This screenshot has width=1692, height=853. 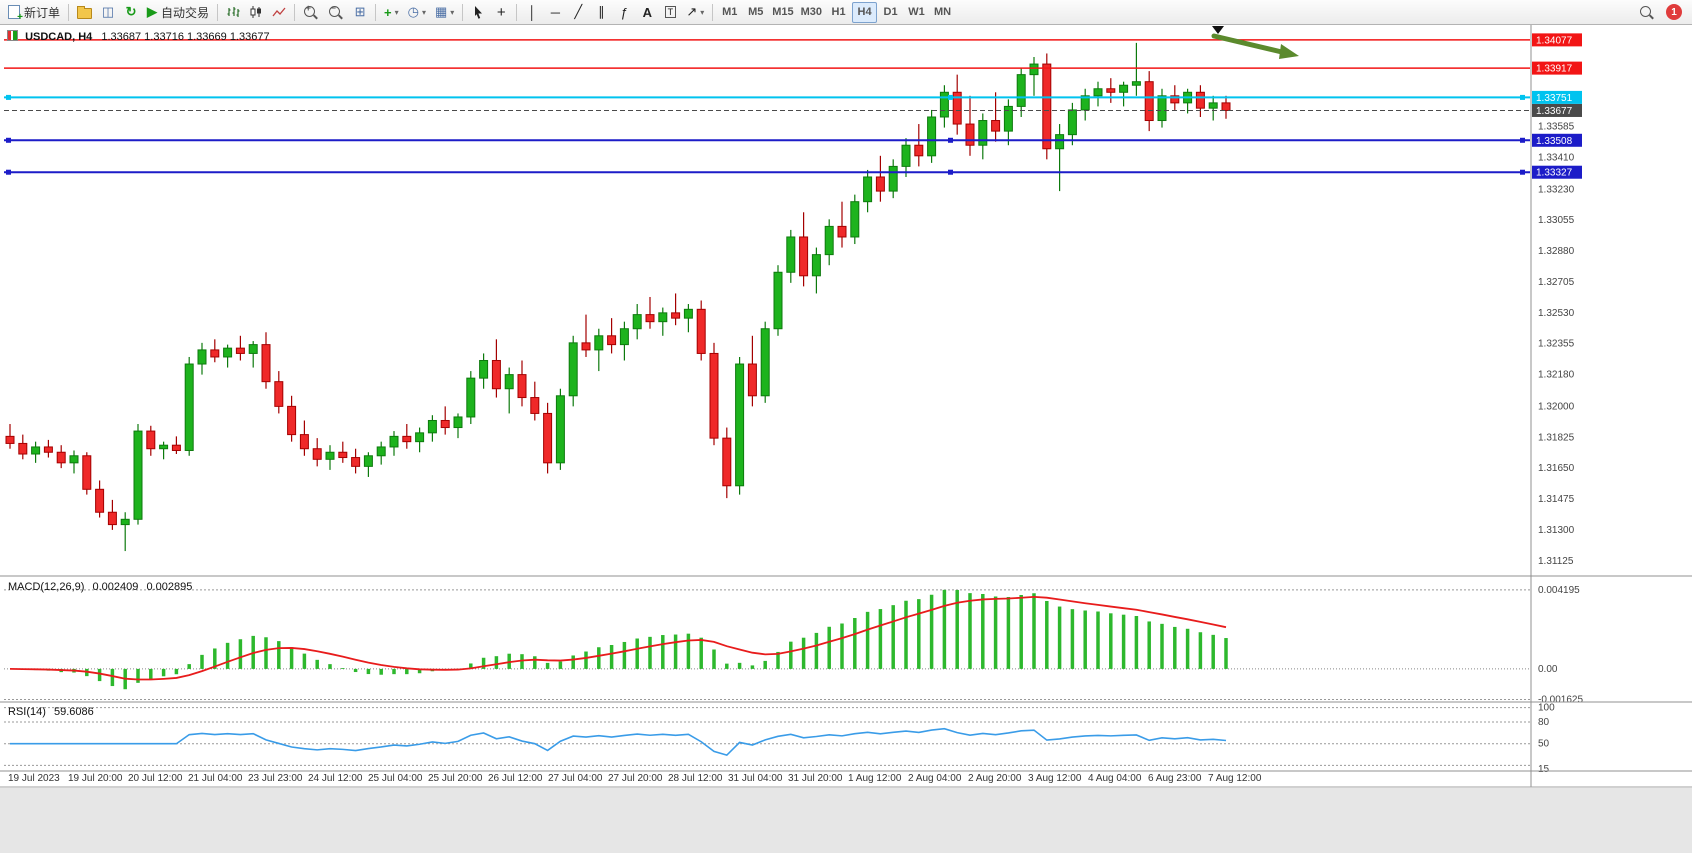 I want to click on profiles-button, so click(x=84, y=12).